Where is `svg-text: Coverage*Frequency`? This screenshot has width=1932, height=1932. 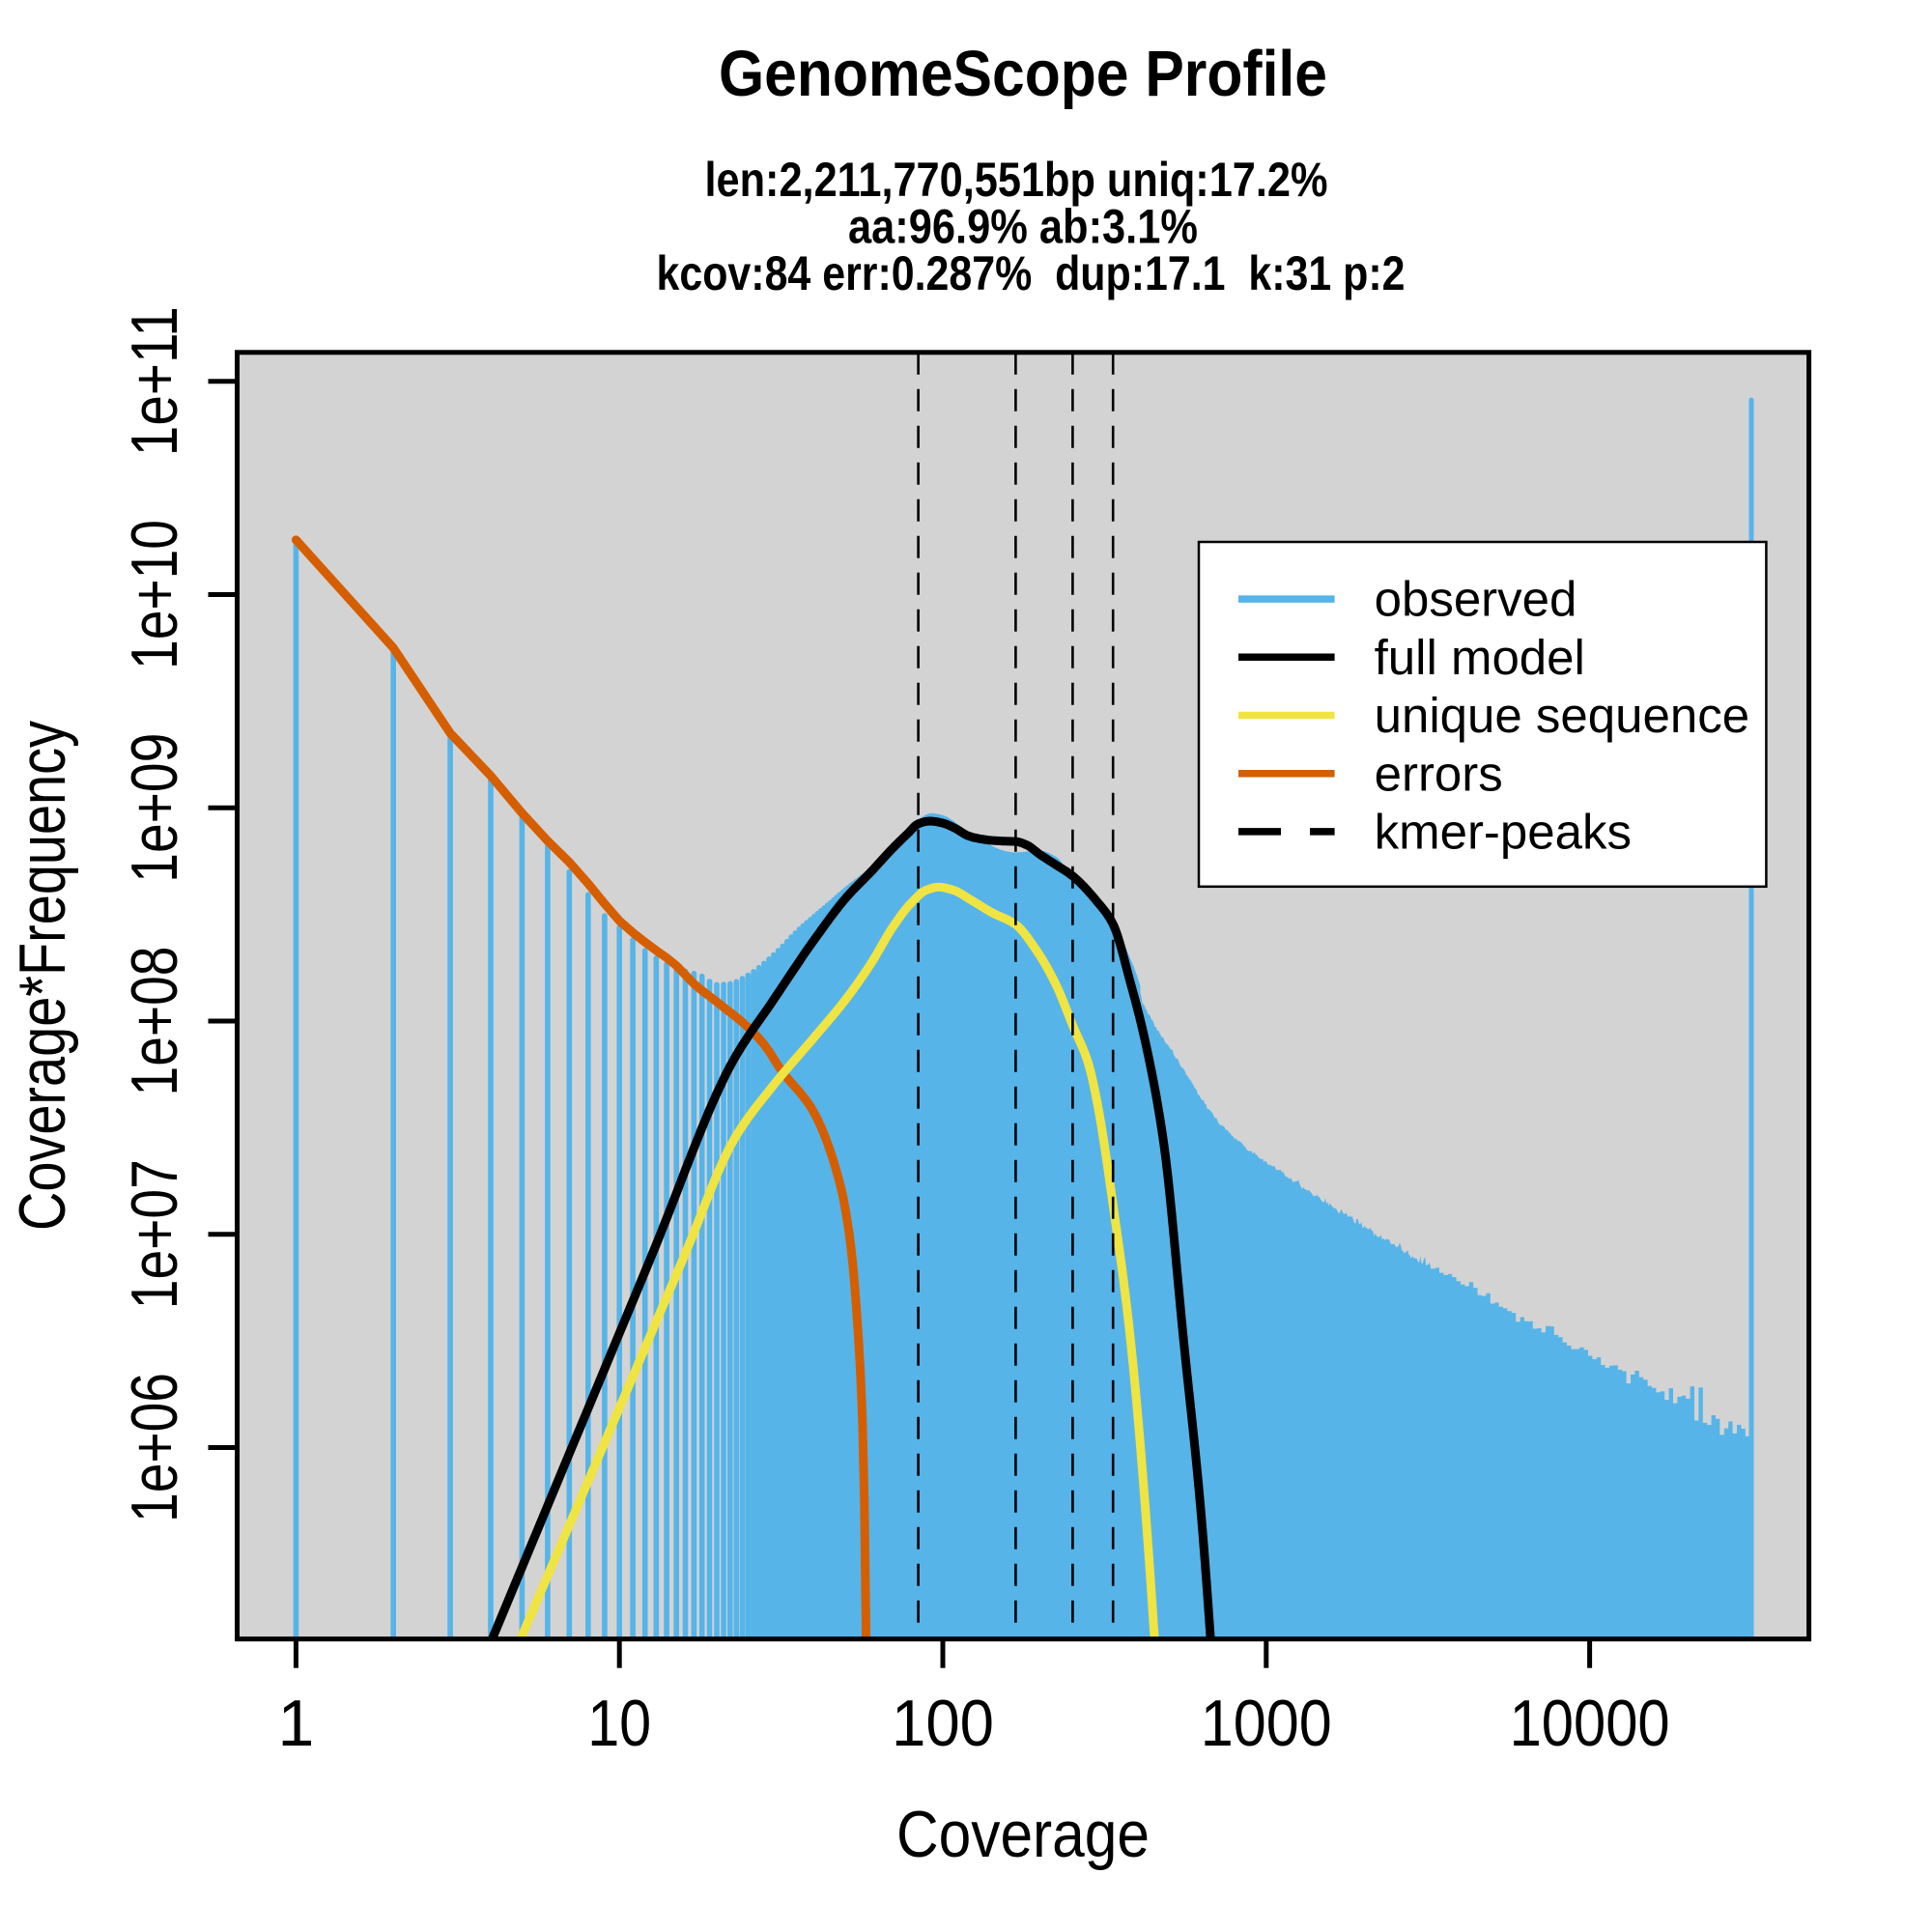 svg-text: Coverage*Frequency is located at coordinates (42, 976).